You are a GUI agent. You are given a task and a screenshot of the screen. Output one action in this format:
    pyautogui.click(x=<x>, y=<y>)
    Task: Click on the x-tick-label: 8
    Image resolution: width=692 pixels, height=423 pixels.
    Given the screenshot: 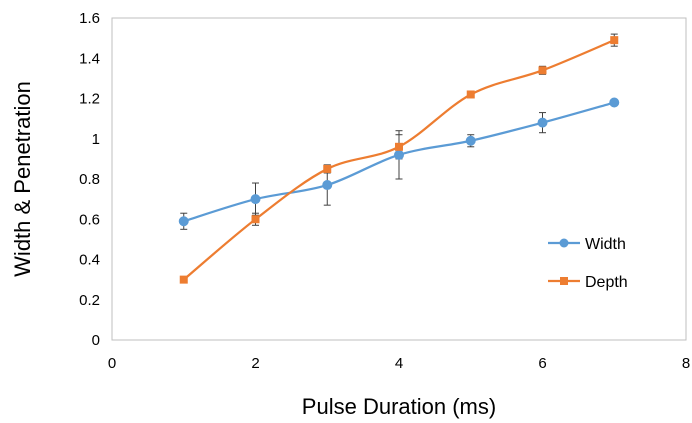 What is the action you would take?
    pyautogui.click(x=686, y=363)
    